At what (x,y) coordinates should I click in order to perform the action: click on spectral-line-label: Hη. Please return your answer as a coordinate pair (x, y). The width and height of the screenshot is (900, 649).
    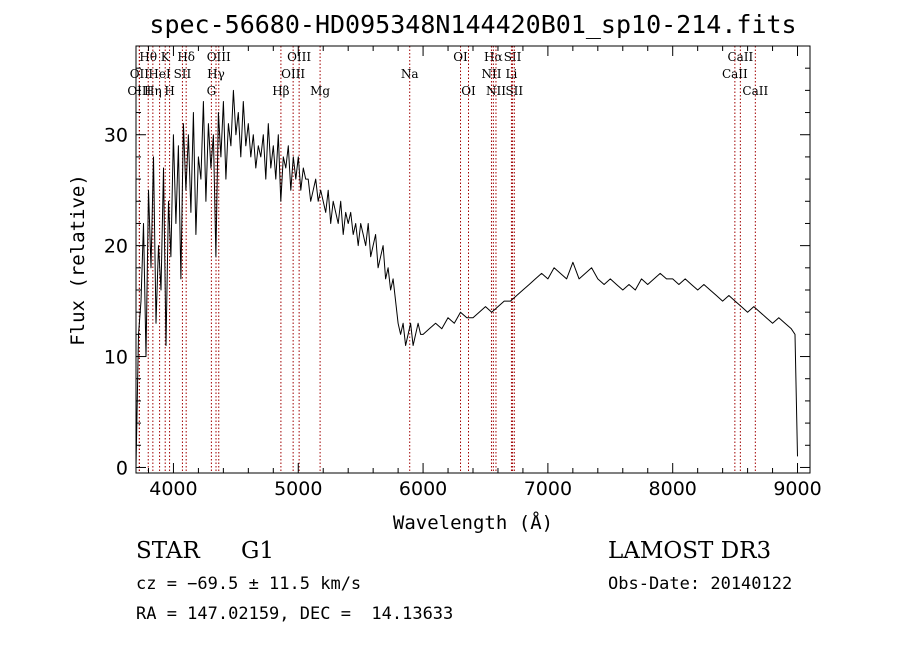
    Looking at the image, I should click on (153, 91).